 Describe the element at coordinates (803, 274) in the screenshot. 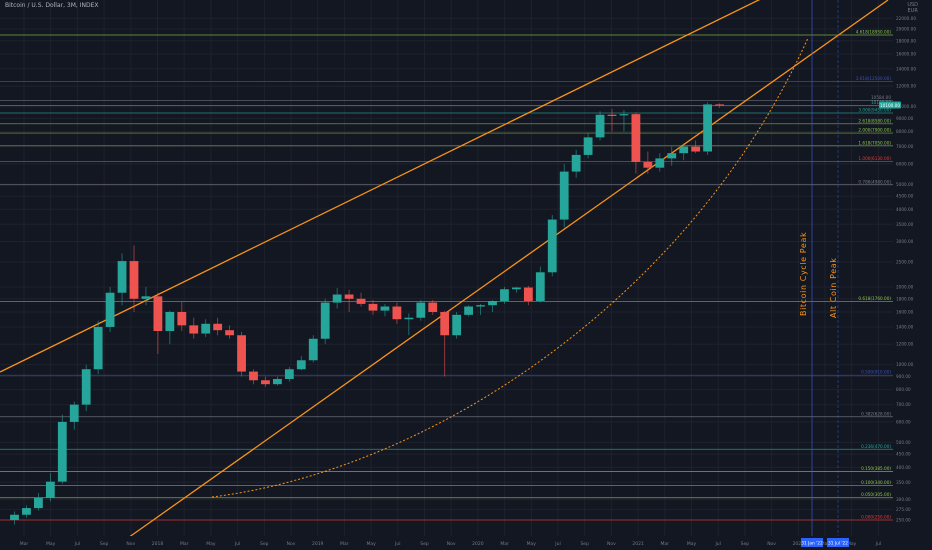

I see `bitcoin-cycle-peak-label: Bitcoin Cycle Peak` at that location.